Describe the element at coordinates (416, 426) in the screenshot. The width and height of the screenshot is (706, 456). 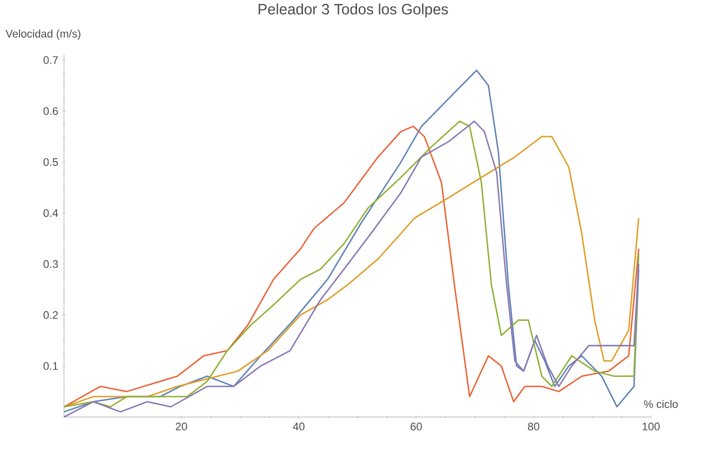
I see `x-tick-label: 60` at that location.